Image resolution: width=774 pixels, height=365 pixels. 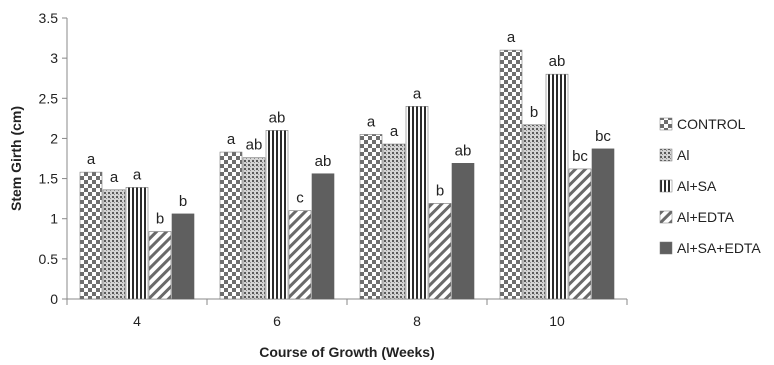 I want to click on y-tick-label: 0.5, so click(x=49, y=259).